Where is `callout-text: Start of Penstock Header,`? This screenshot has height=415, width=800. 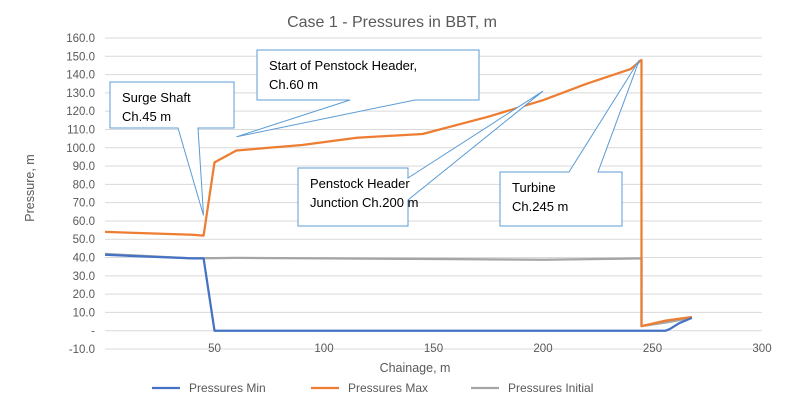
callout-text: Start of Penstock Header, is located at coordinates (343, 65).